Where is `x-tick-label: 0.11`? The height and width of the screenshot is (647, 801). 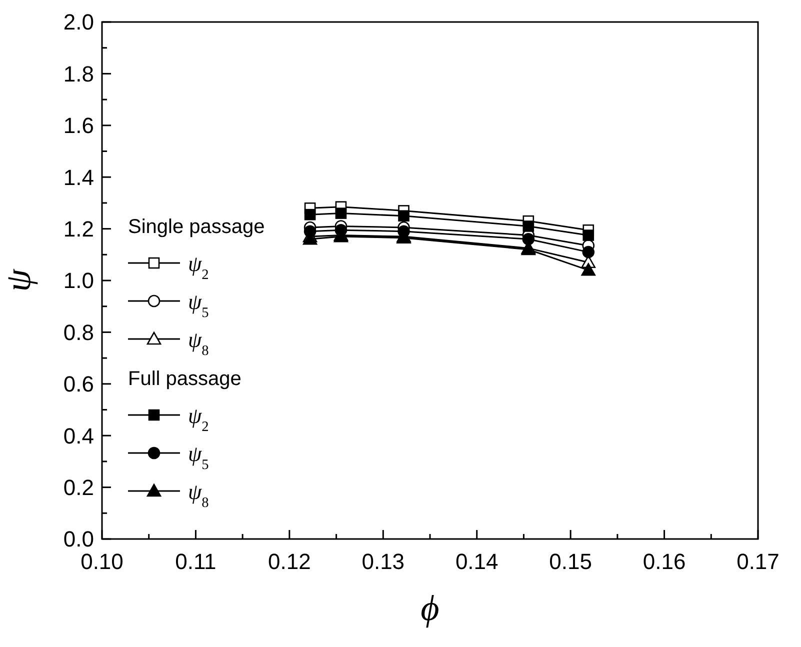
x-tick-label: 0.11 is located at coordinates (195, 561).